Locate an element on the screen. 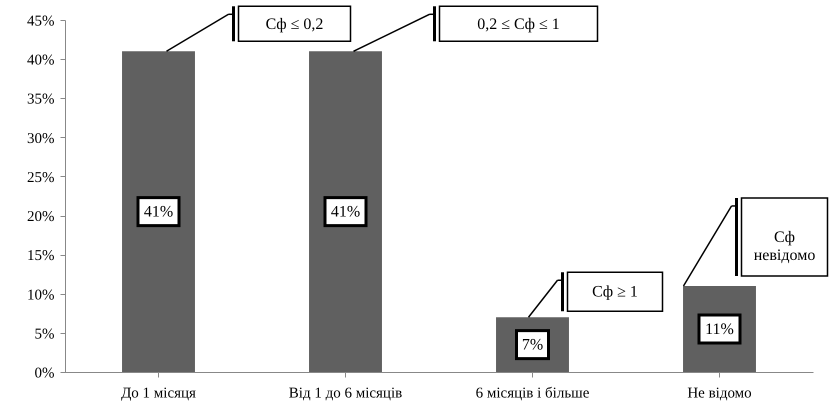 The height and width of the screenshot is (406, 833). x-tick-label: Від 1 до 6 місяців is located at coordinates (345, 394).